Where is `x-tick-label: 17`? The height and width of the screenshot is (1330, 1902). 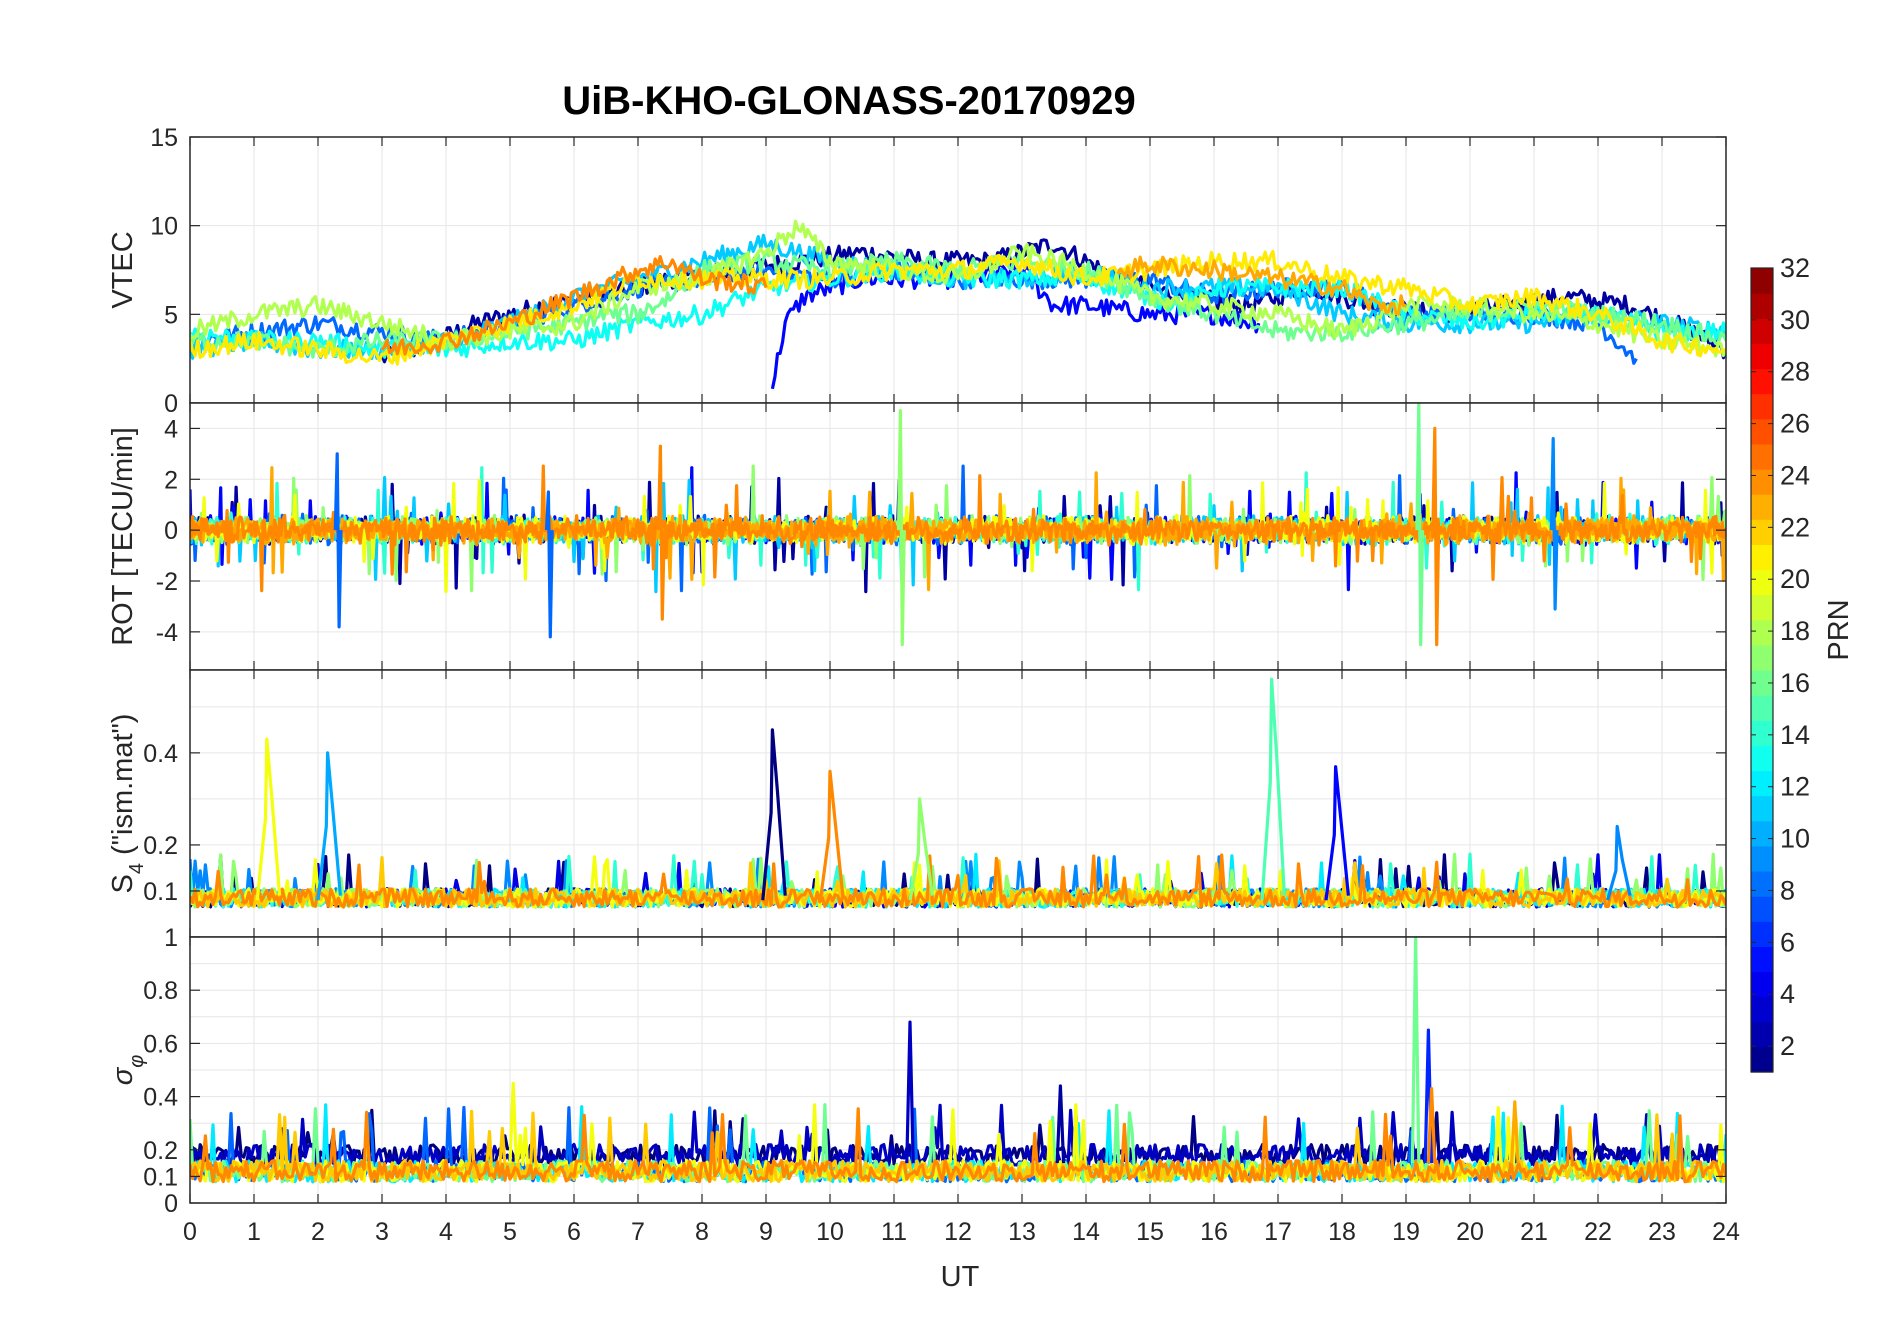 x-tick-label: 17 is located at coordinates (1278, 1232).